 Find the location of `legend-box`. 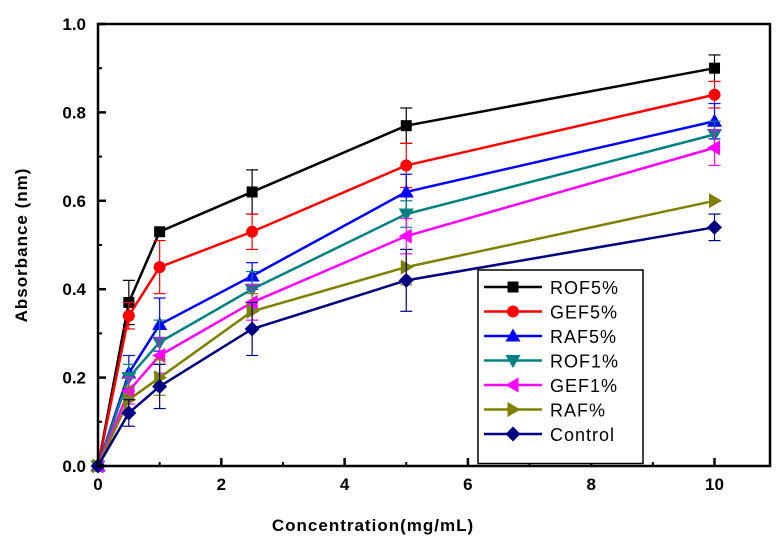

legend-box is located at coordinates (560, 367).